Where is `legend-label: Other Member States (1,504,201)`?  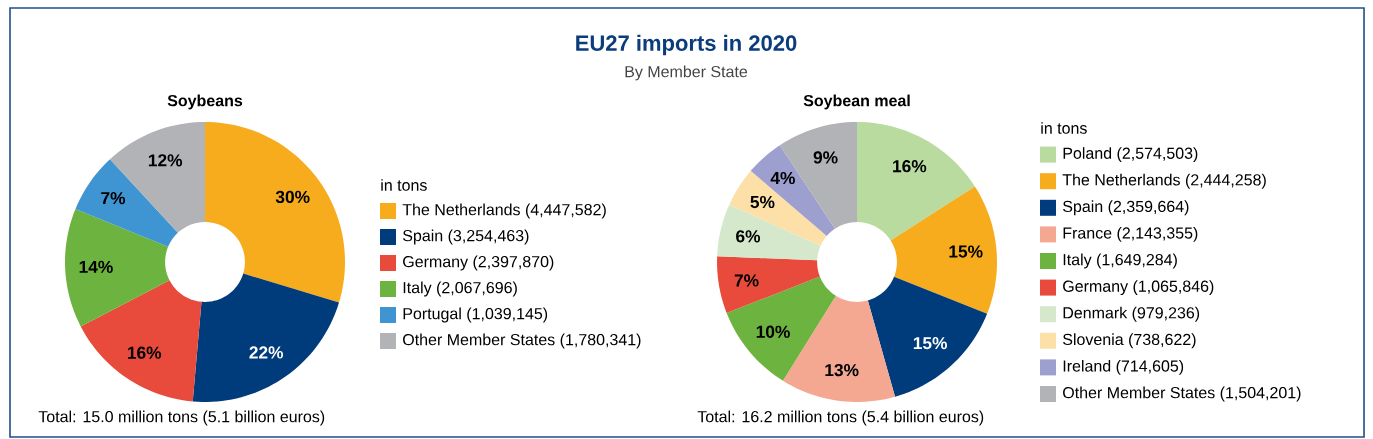
legend-label: Other Member States (1,504,201) is located at coordinates (1182, 394).